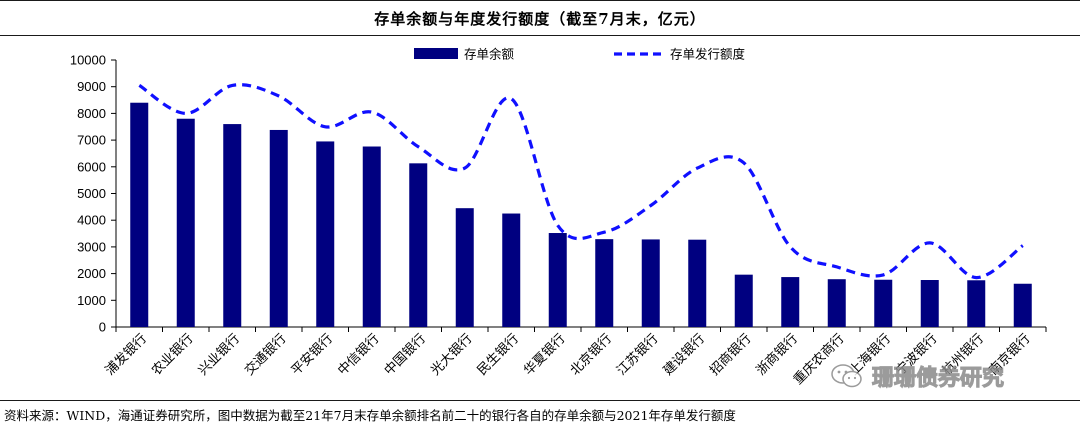  I want to click on y-tick-label: 1000, so click(91, 300).